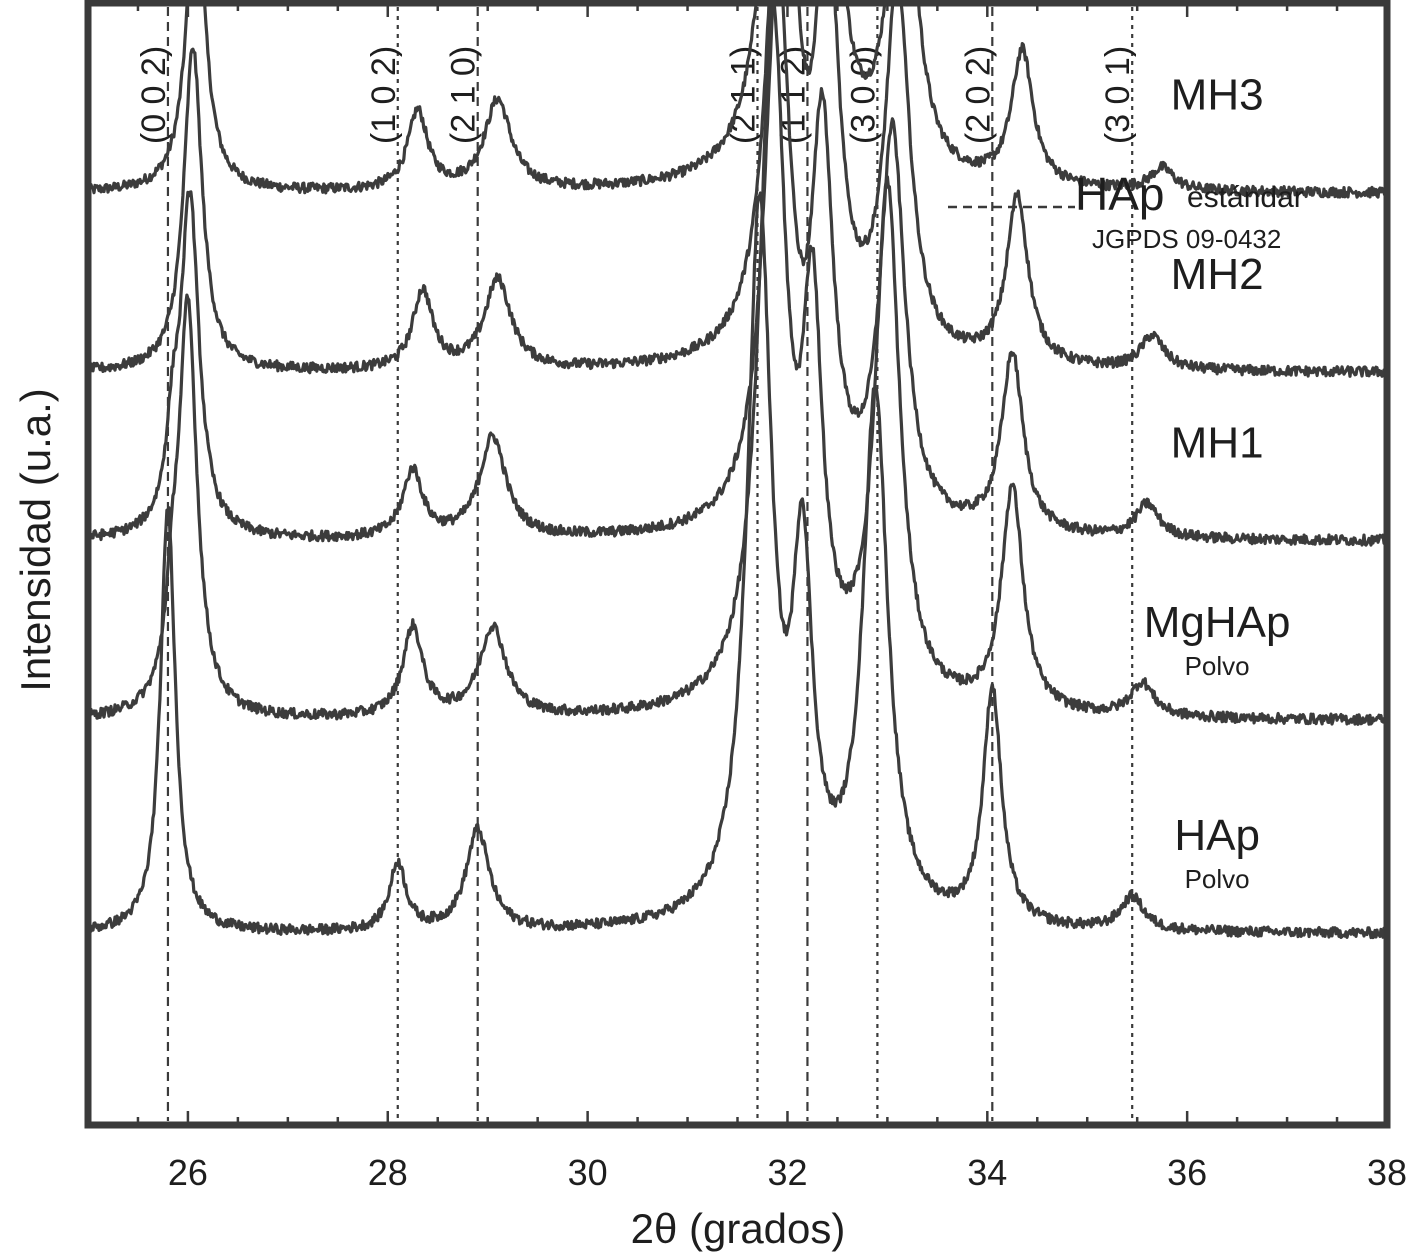 The height and width of the screenshot is (1257, 1419). I want to click on series-label: MgHAp, so click(1217, 622).